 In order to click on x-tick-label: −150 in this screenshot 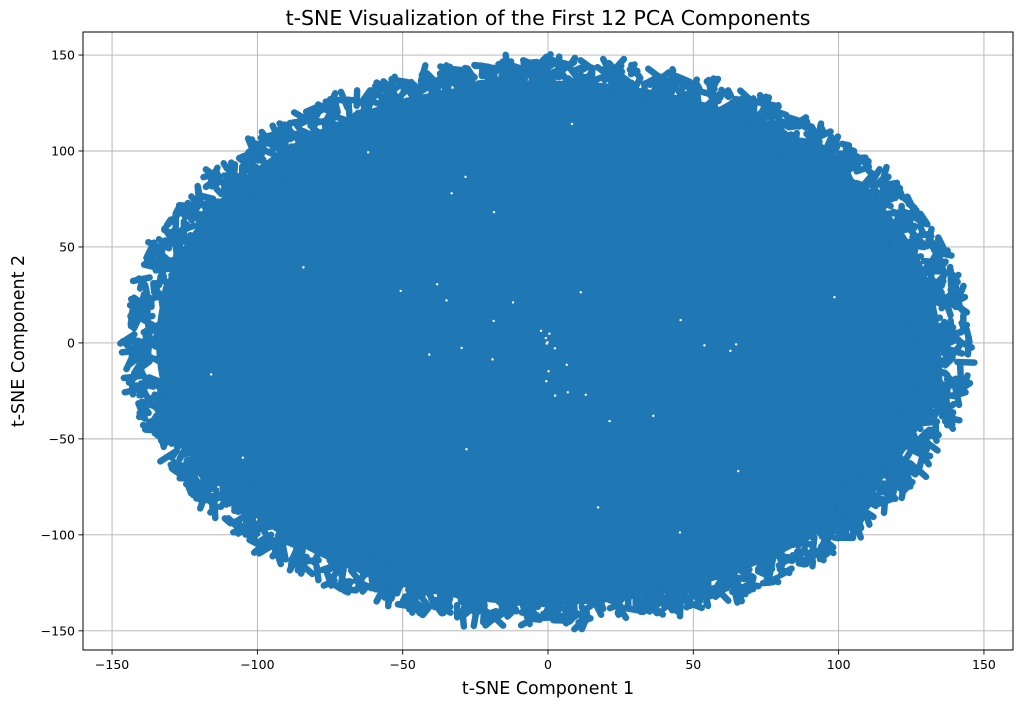, I will do `click(112, 664)`.